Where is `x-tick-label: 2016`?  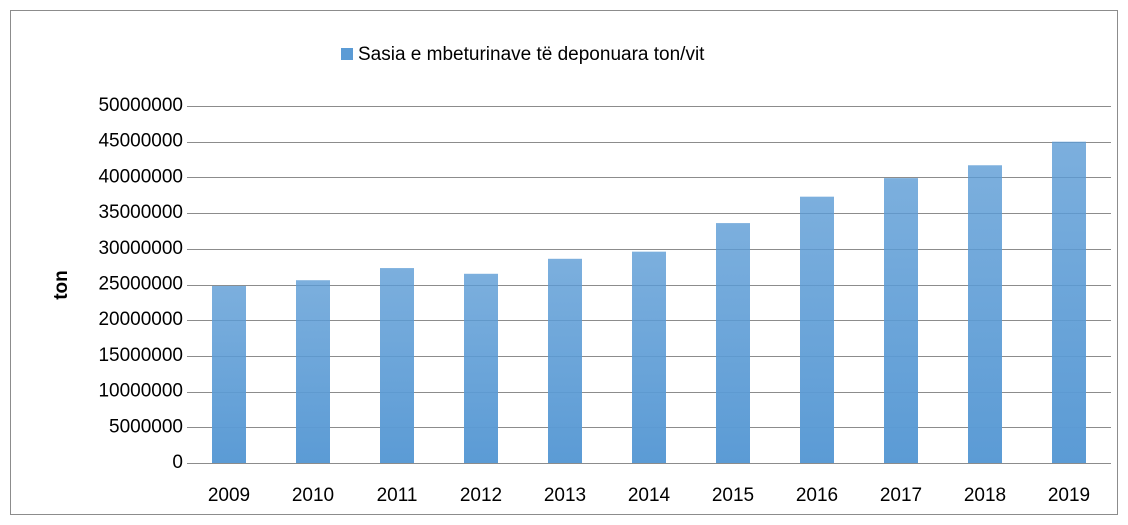 x-tick-label: 2016 is located at coordinates (817, 495).